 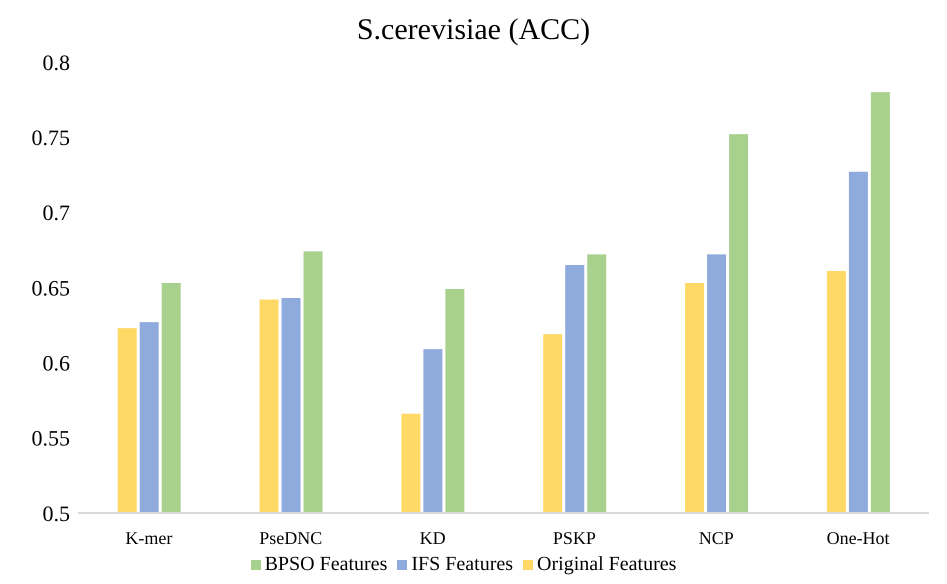 What do you see at coordinates (51, 438) in the screenshot?
I see `y-tick-label: 0.55` at bounding box center [51, 438].